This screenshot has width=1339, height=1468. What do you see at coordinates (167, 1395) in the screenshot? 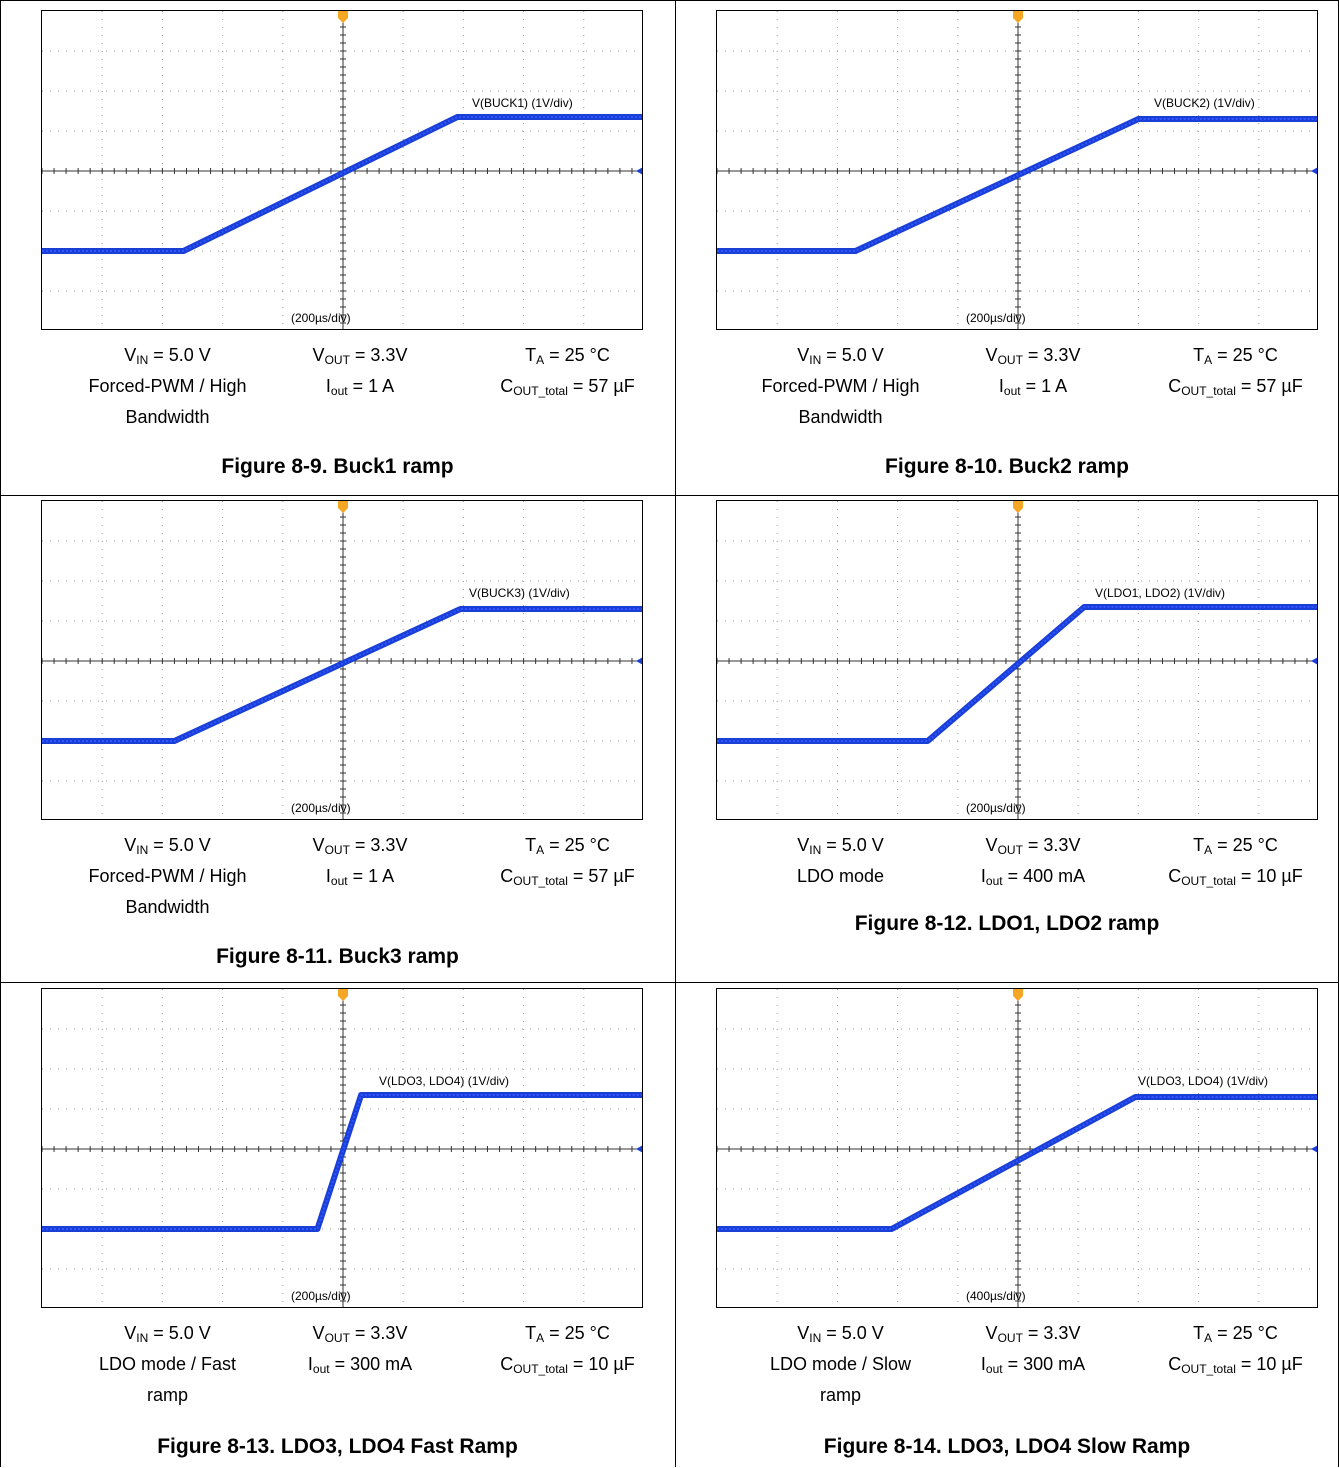
I see `mode-line: ramp` at bounding box center [167, 1395].